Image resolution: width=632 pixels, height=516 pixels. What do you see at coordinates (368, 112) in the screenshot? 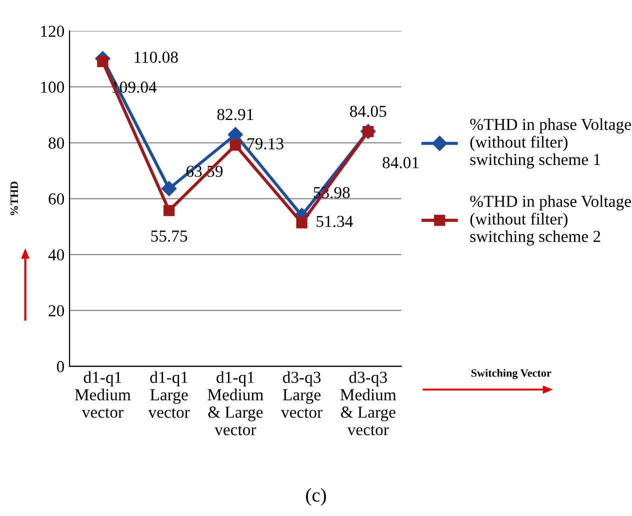
I see `data-label: 84.05` at bounding box center [368, 112].